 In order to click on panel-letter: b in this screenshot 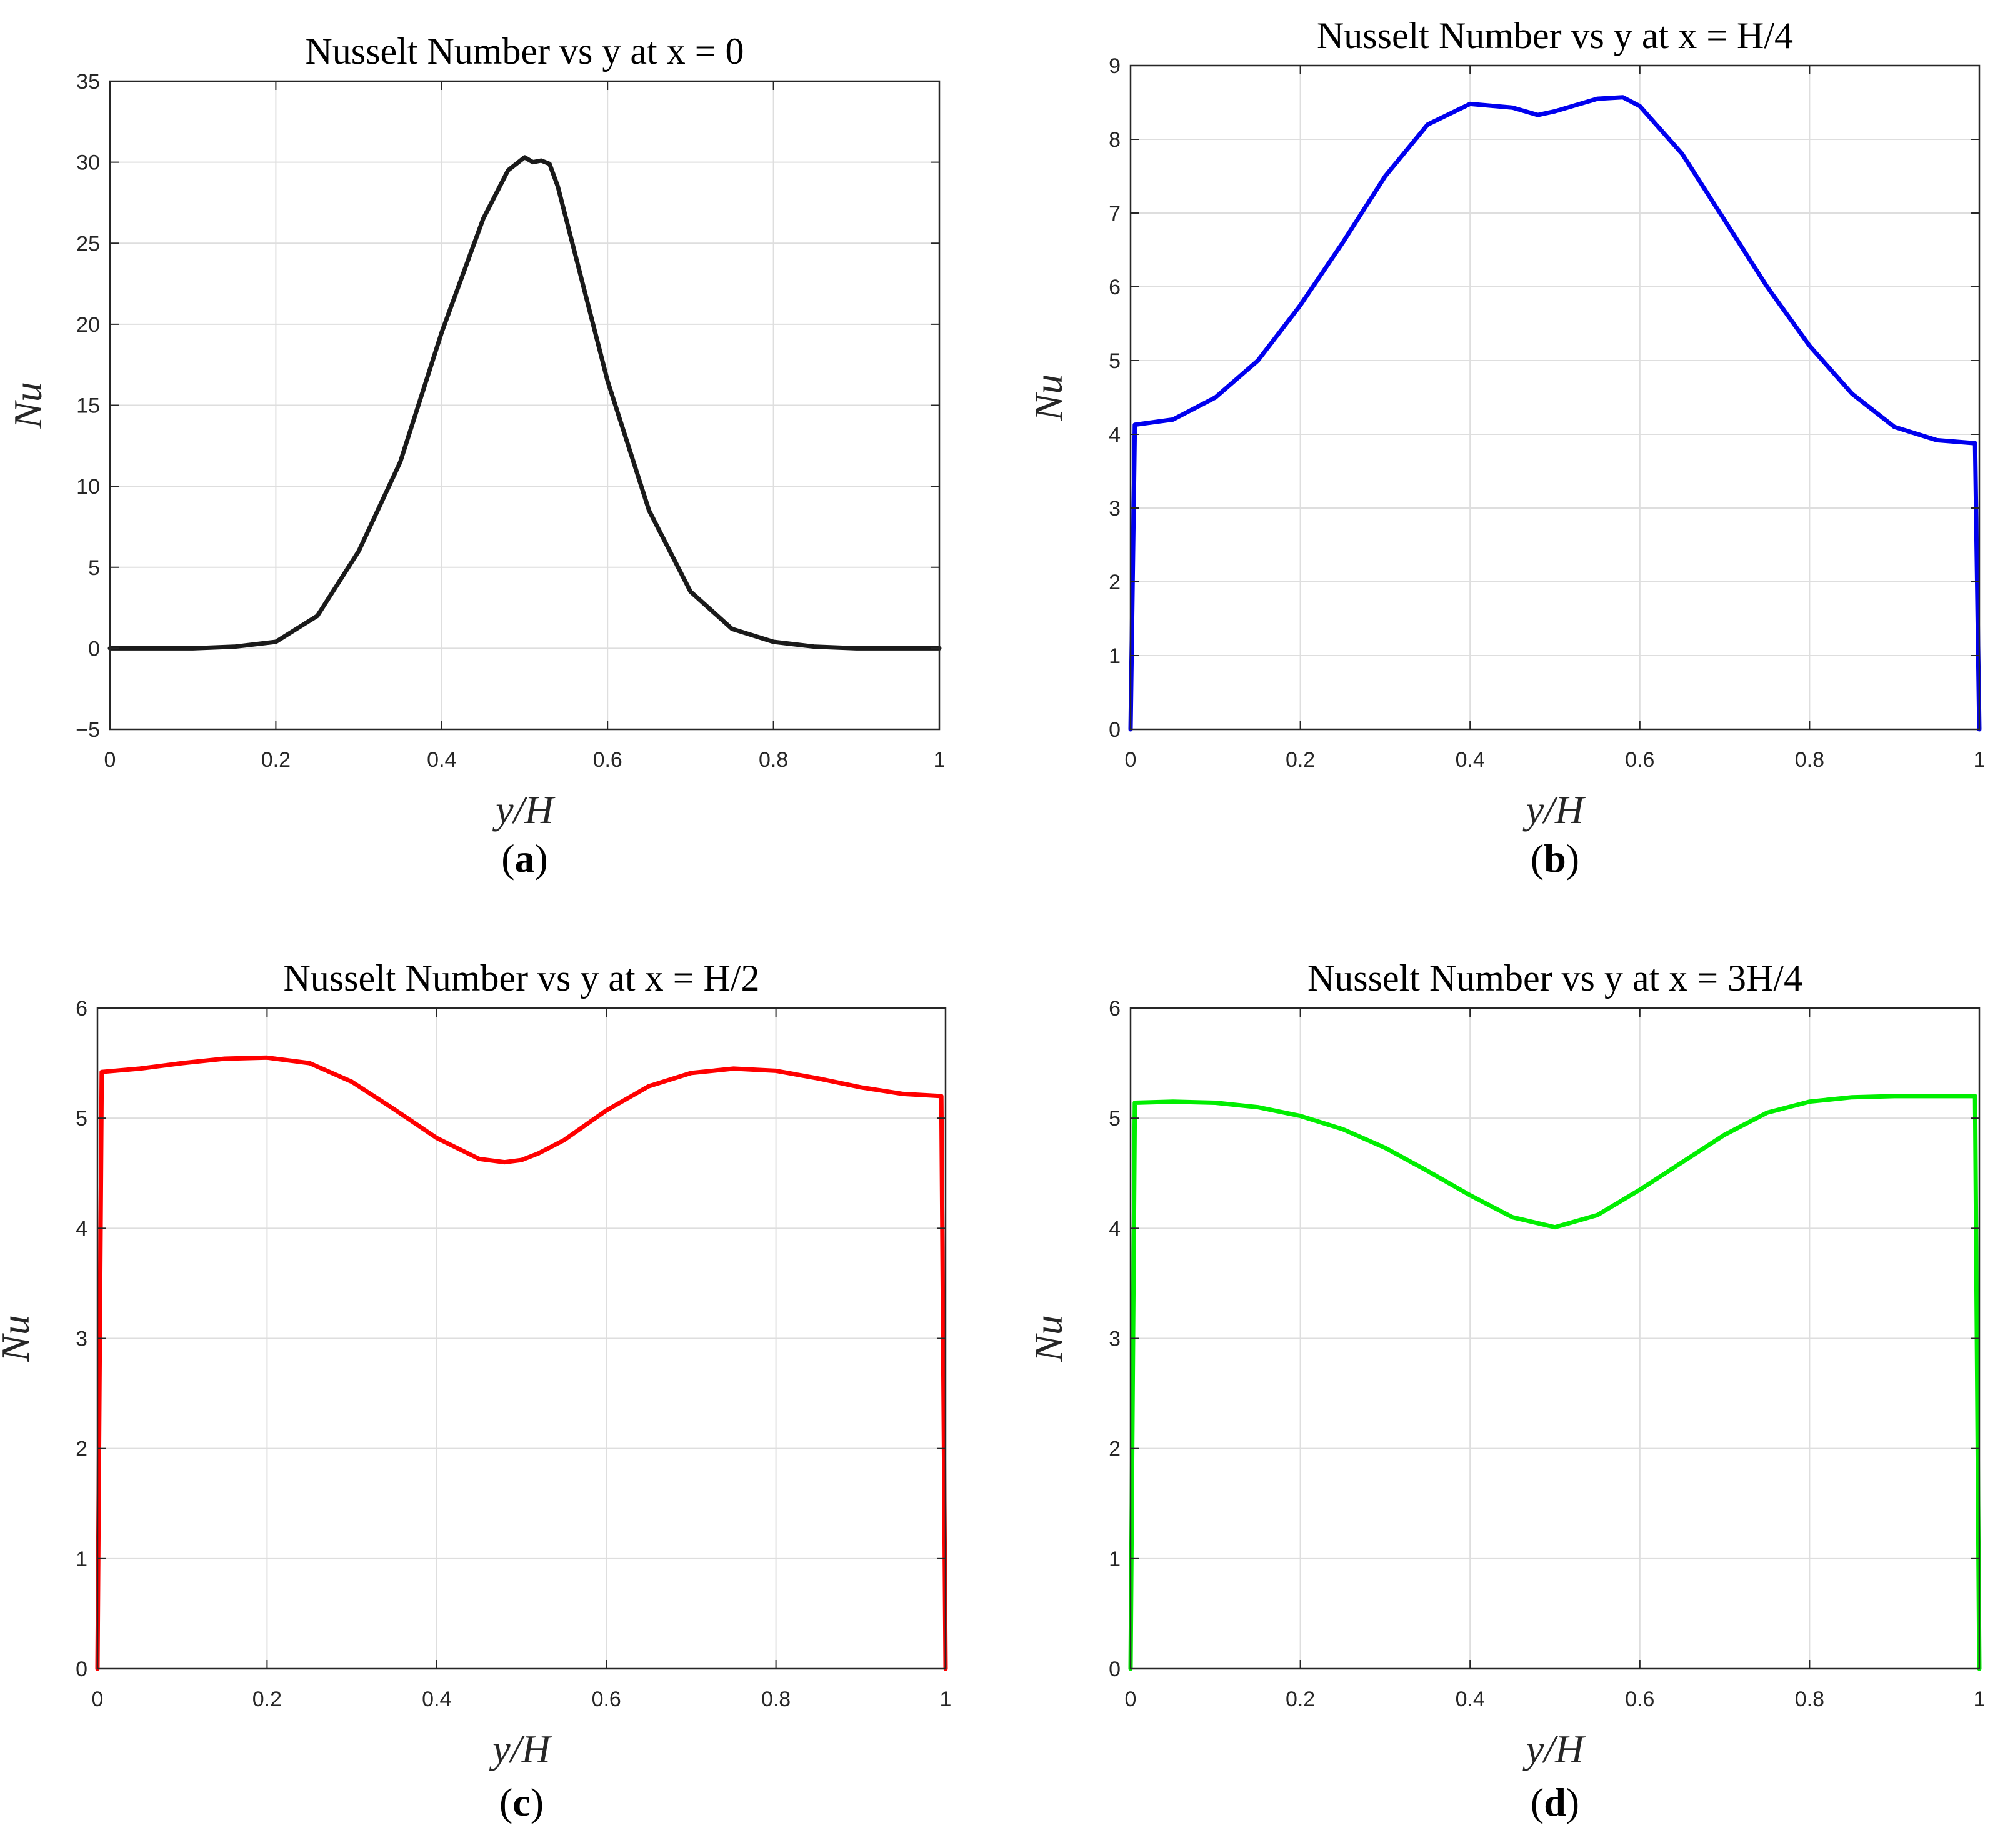, I will do `click(1555, 858)`.